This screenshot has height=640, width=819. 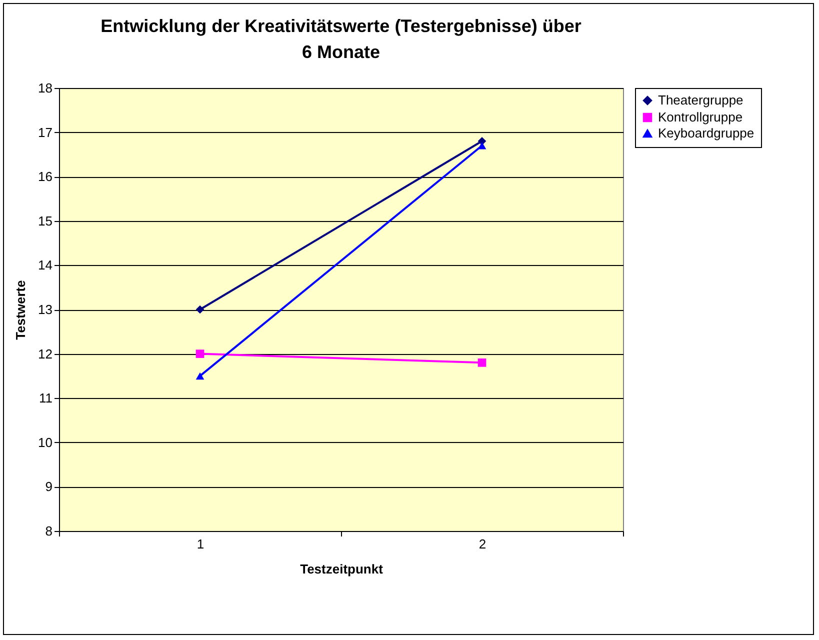 What do you see at coordinates (45, 176) in the screenshot?
I see `y-tick-label: 16` at bounding box center [45, 176].